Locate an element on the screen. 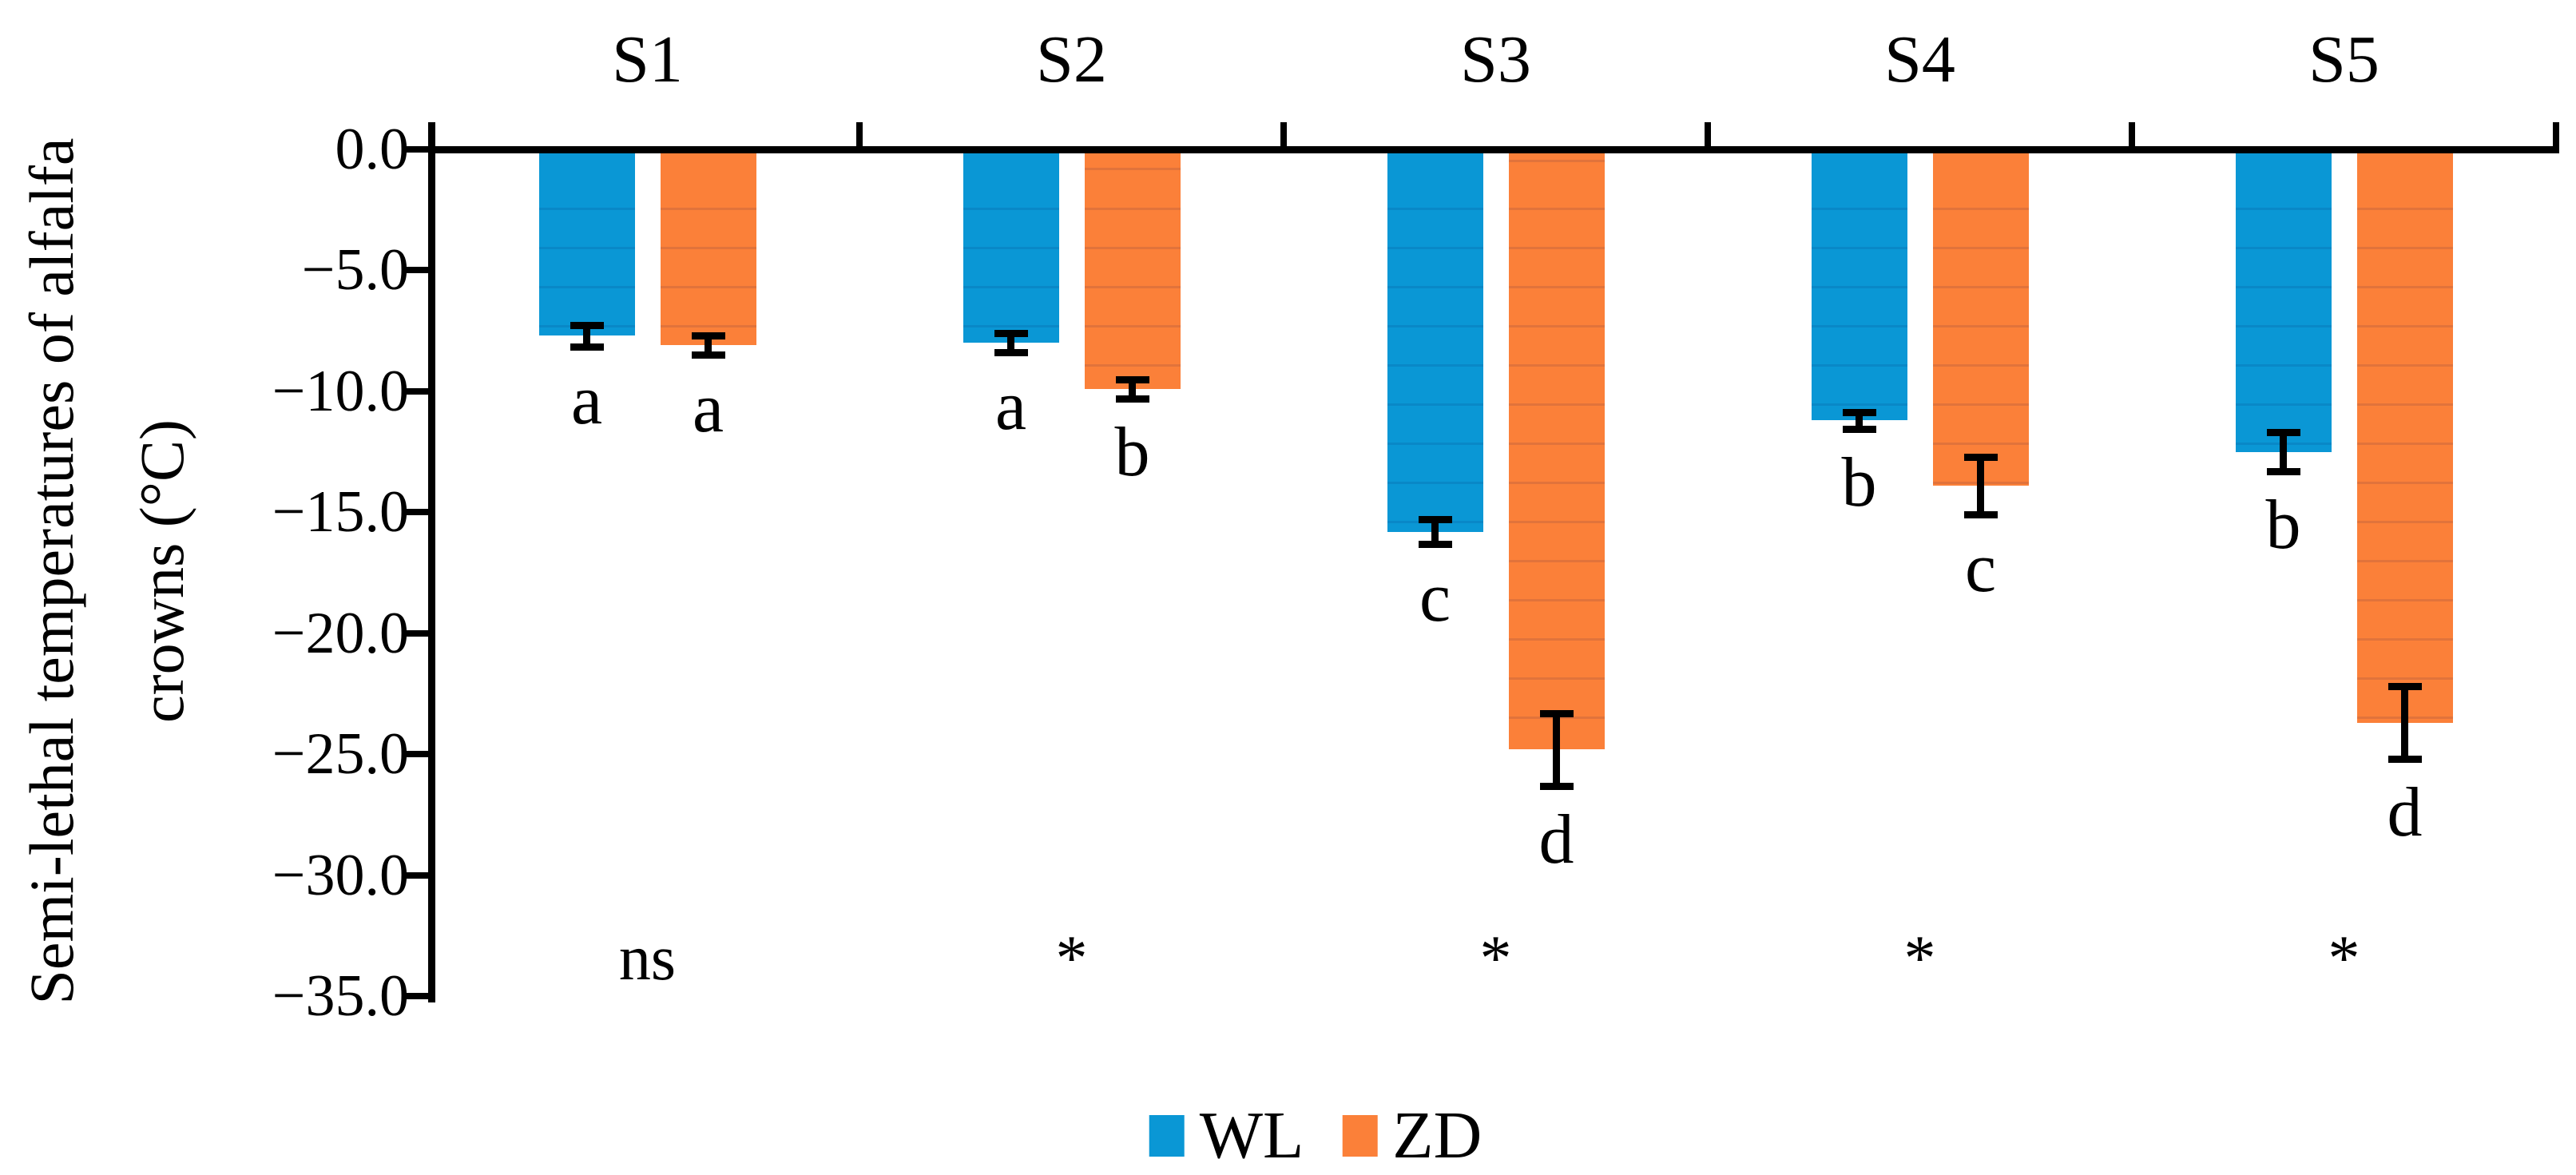 The height and width of the screenshot is (1175, 2576). legend-item-wl: WL is located at coordinates (1226, 1135).